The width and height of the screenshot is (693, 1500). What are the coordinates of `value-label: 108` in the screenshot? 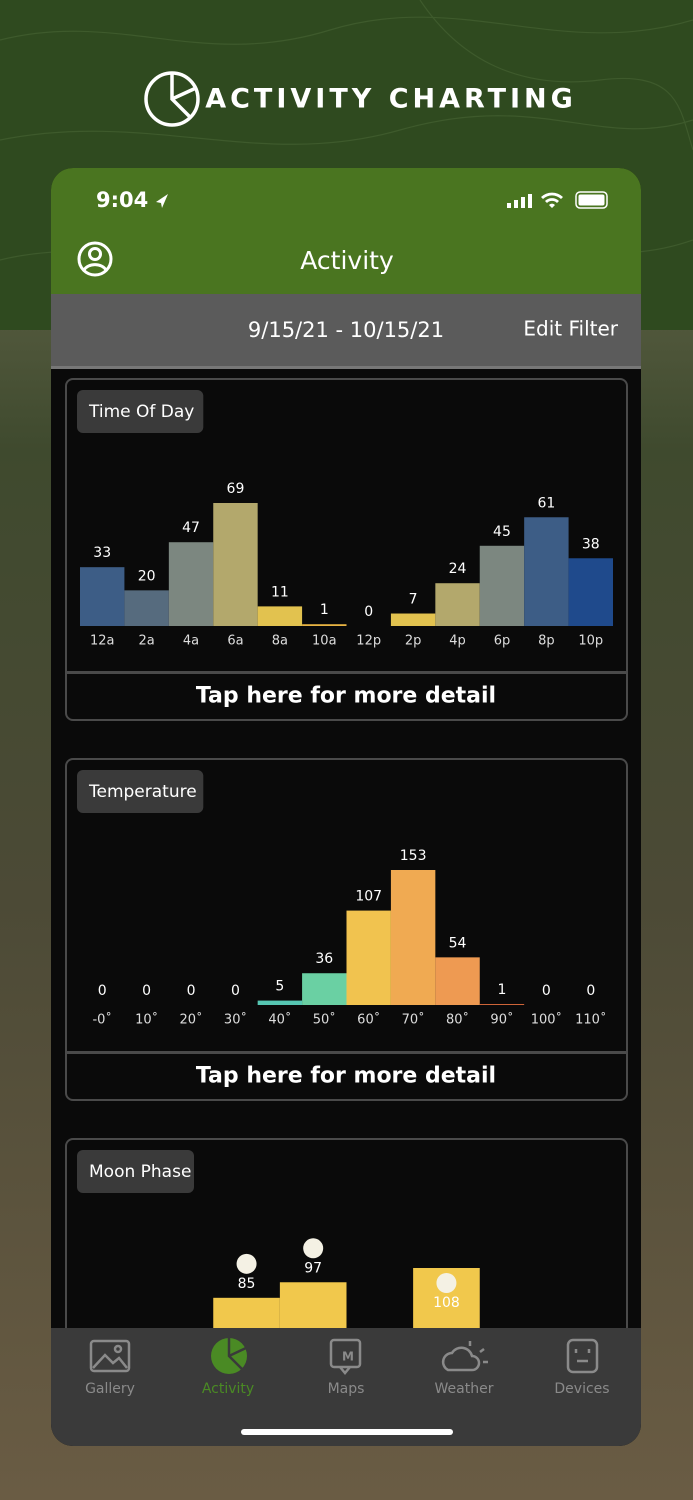 It's located at (446, 1303).